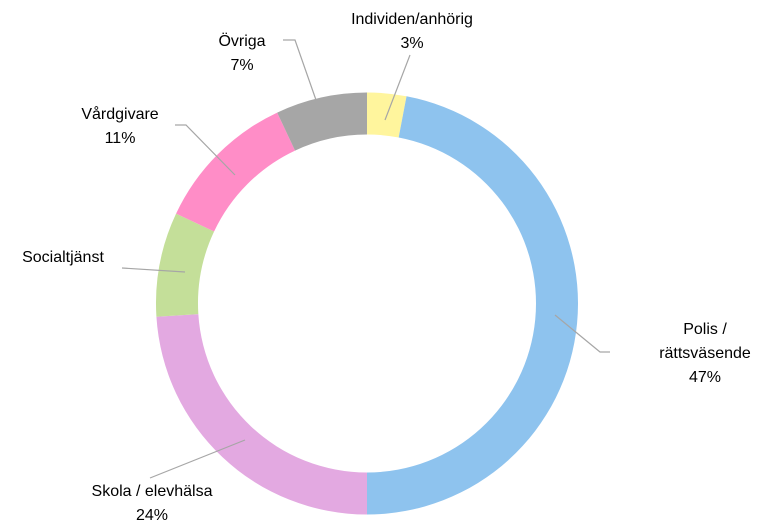 The height and width of the screenshot is (524, 768). I want to click on slice-label: Polis / rättsväsende 47%, so click(704, 354).